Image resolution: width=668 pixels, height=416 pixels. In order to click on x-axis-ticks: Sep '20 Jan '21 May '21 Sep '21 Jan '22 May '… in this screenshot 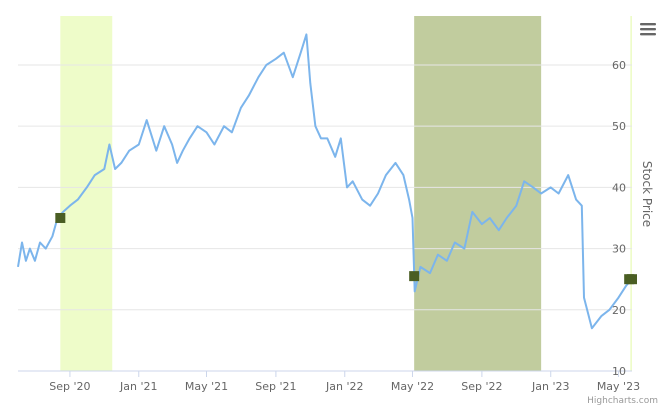, I will do `click(344, 382)`.